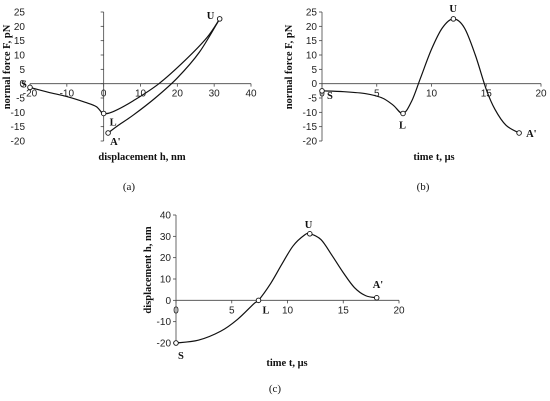  Describe the element at coordinates (166, 216) in the screenshot. I see `y-tick-label: 40` at that location.